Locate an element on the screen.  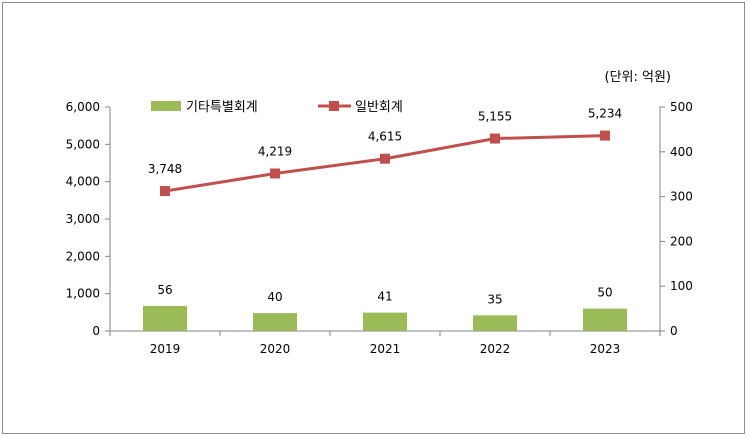
x-axis-tick-label: 2021 is located at coordinates (385, 349).